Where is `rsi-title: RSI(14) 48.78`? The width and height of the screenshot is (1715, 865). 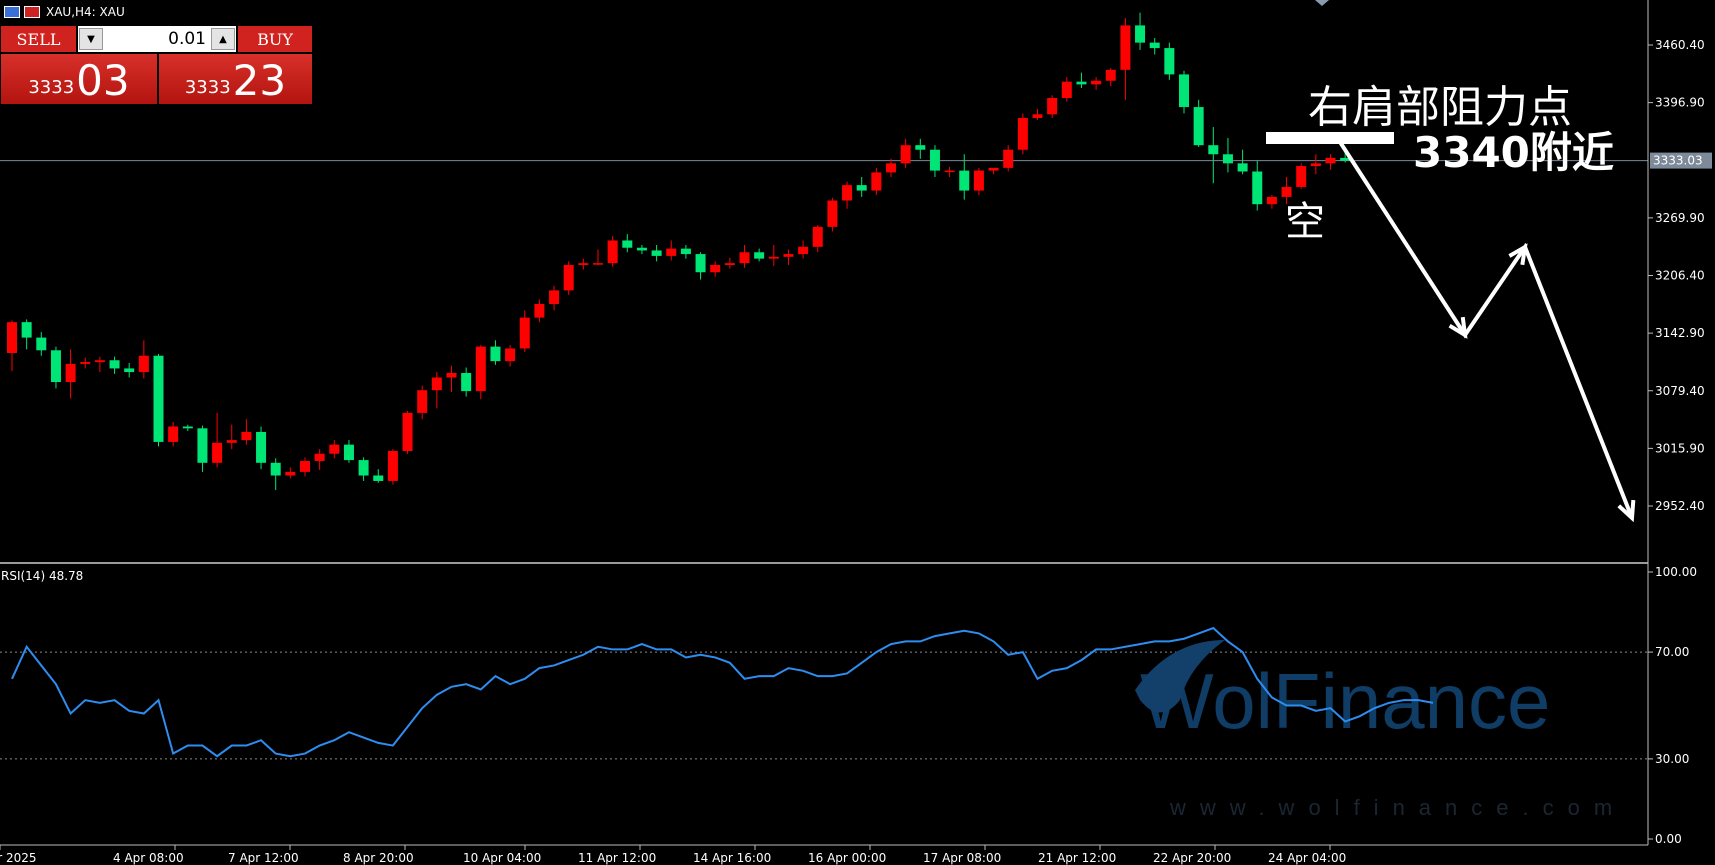
rsi-title: RSI(14) 48.78 is located at coordinates (42, 576).